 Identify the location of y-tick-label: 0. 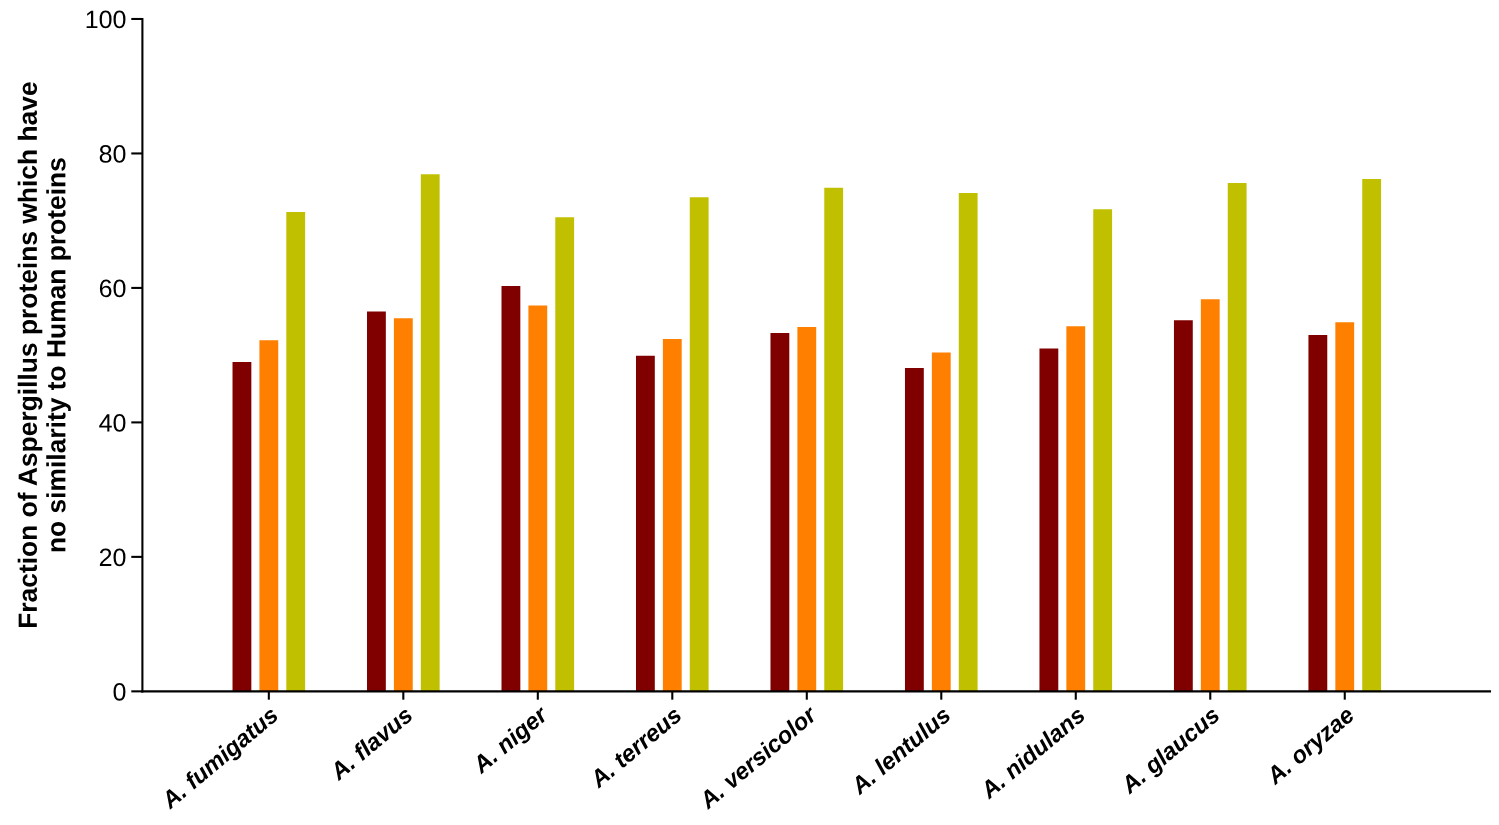
(119, 691).